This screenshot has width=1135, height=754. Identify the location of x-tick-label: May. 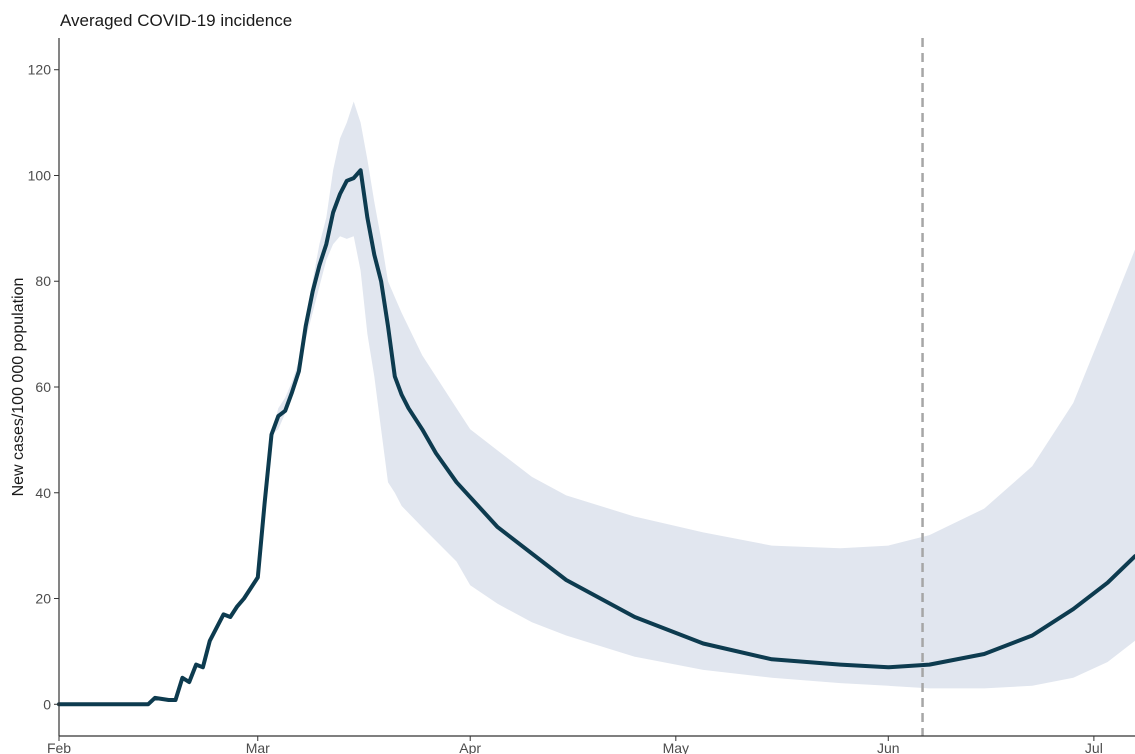
(676, 747).